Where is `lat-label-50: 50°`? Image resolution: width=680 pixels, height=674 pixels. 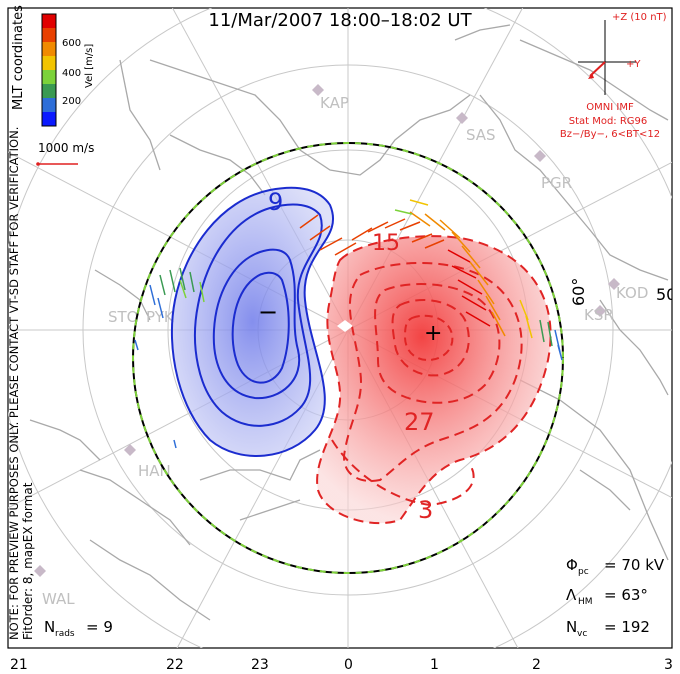 lat-label-50: 50° is located at coordinates (668, 294).